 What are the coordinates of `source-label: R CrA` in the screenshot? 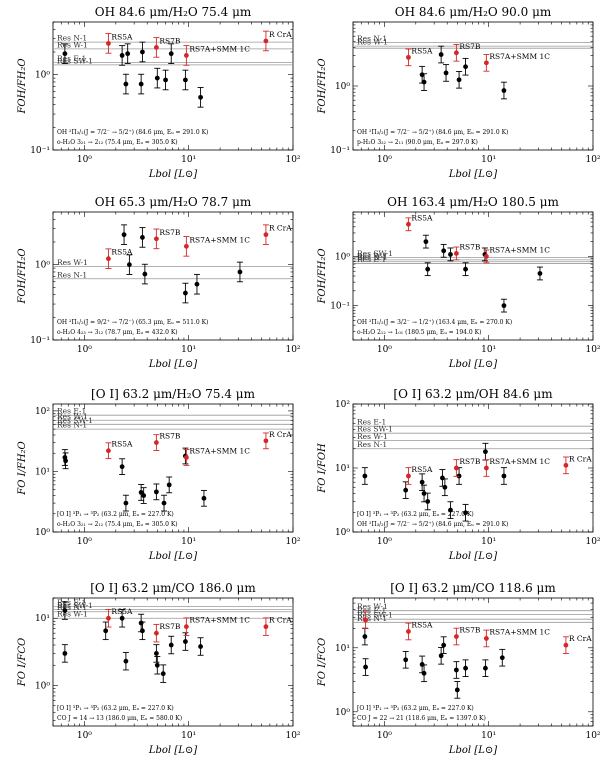 It's located at (580, 458).